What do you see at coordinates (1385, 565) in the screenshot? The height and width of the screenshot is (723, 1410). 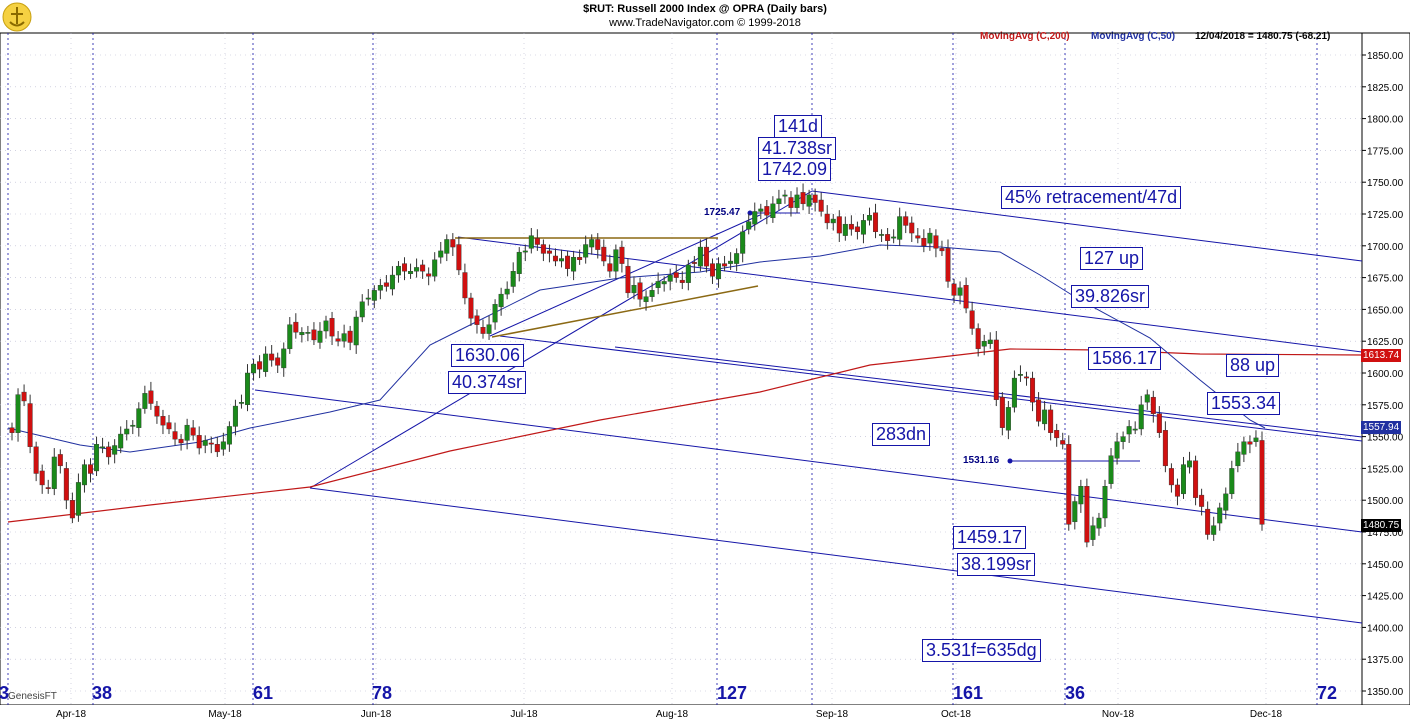 I see `y-tick-label: 1450.00` at bounding box center [1385, 565].